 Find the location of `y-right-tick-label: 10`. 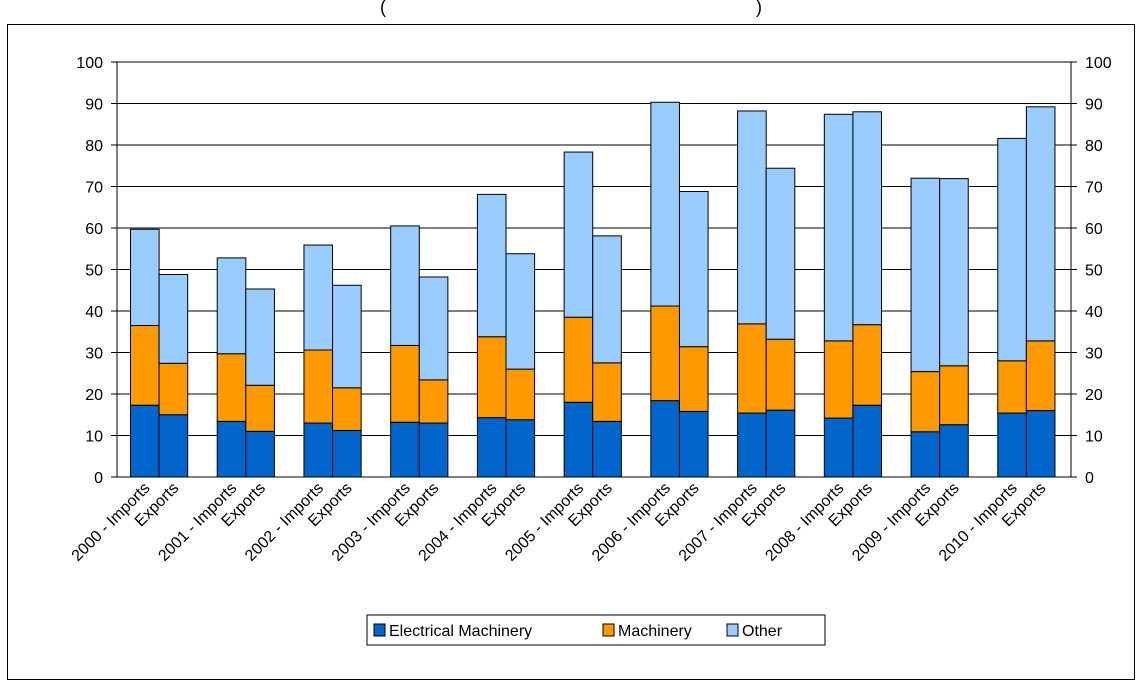

y-right-tick-label: 10 is located at coordinates (1094, 437).